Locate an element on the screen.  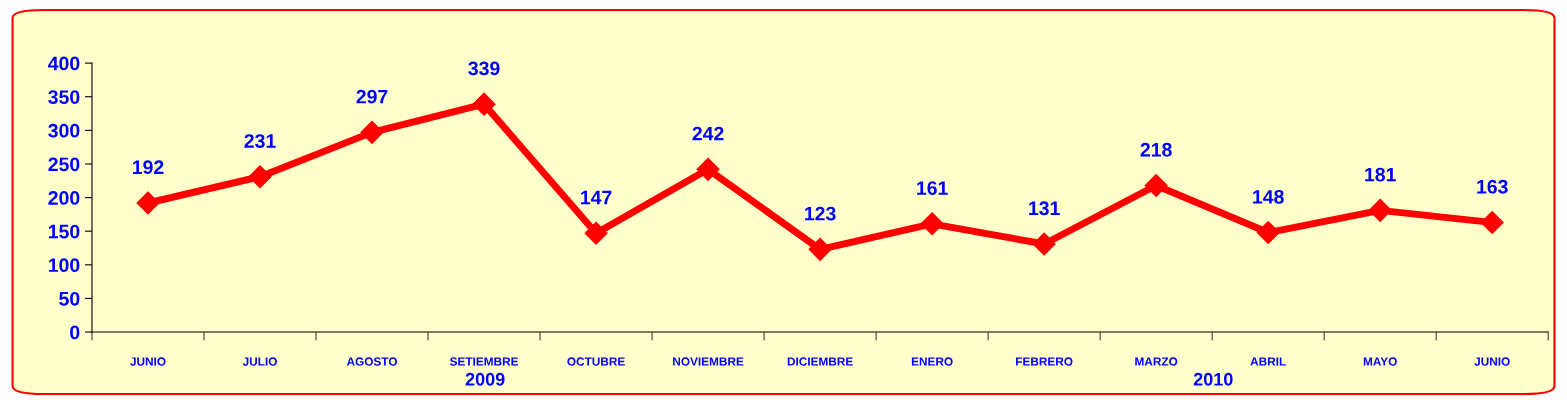
x-tick-label: AGOSTO is located at coordinates (371, 361).